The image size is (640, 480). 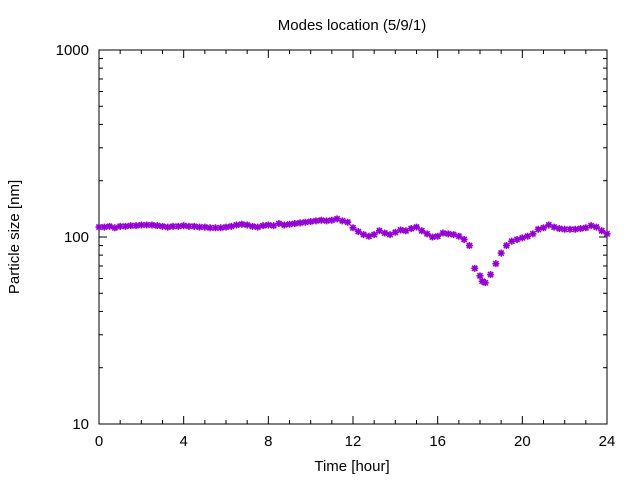 What do you see at coordinates (353, 251) in the screenshot?
I see `data-points` at bounding box center [353, 251].